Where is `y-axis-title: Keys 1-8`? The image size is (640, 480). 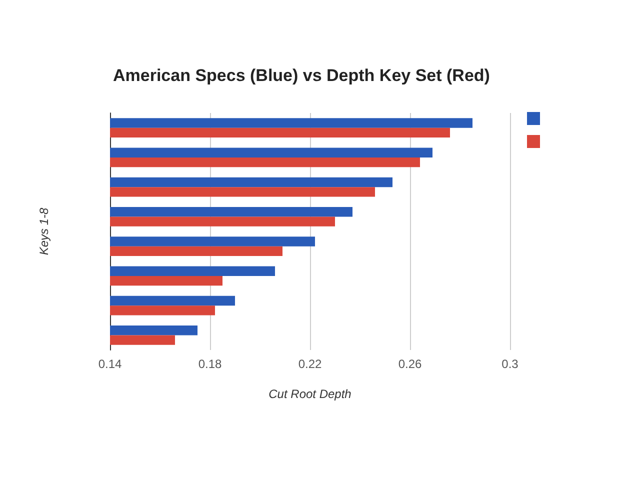
y-axis-title: Keys 1-8 is located at coordinates (44, 232).